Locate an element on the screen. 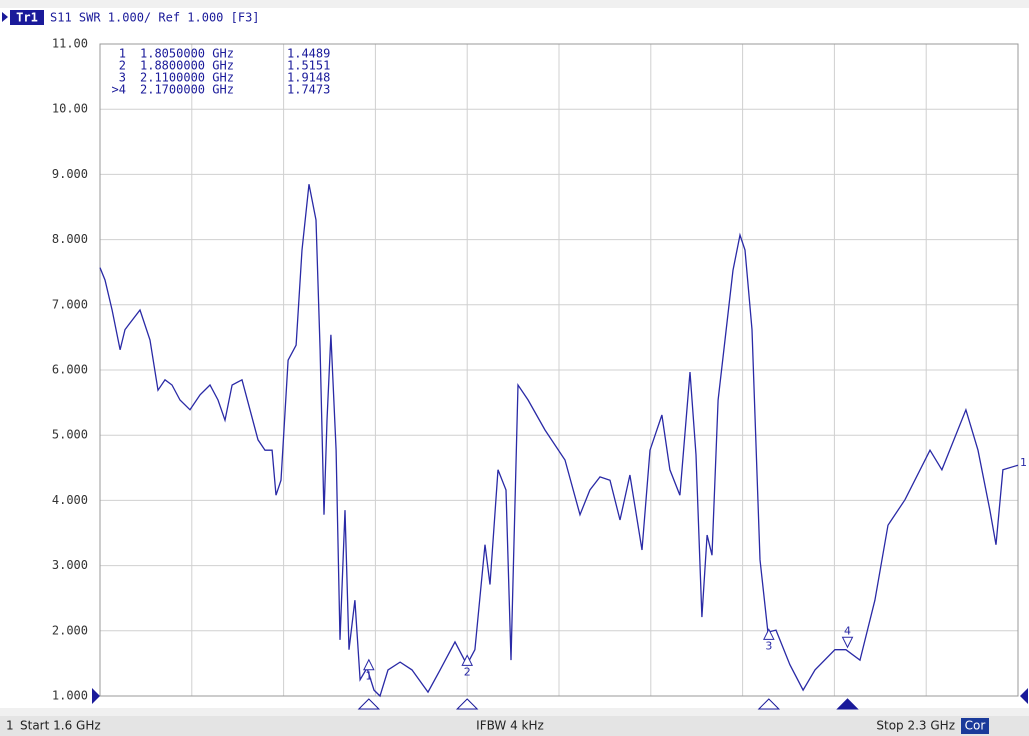 This screenshot has height=736, width=1029. ref-marker is located at coordinates (96, 696).